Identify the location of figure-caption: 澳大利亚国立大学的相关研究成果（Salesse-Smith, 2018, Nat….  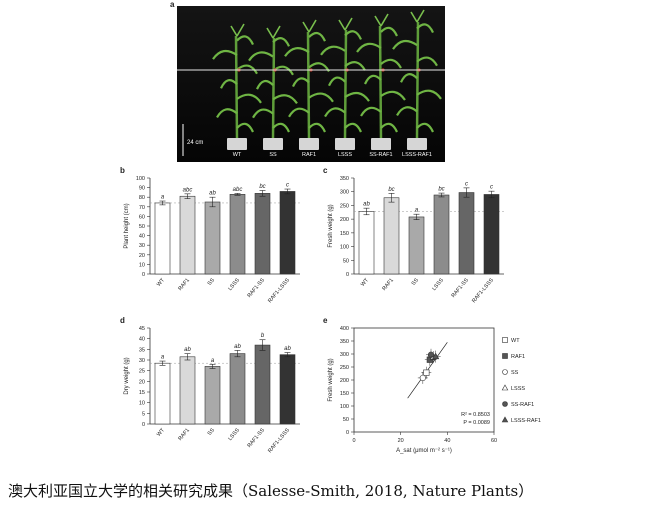
(271, 491).